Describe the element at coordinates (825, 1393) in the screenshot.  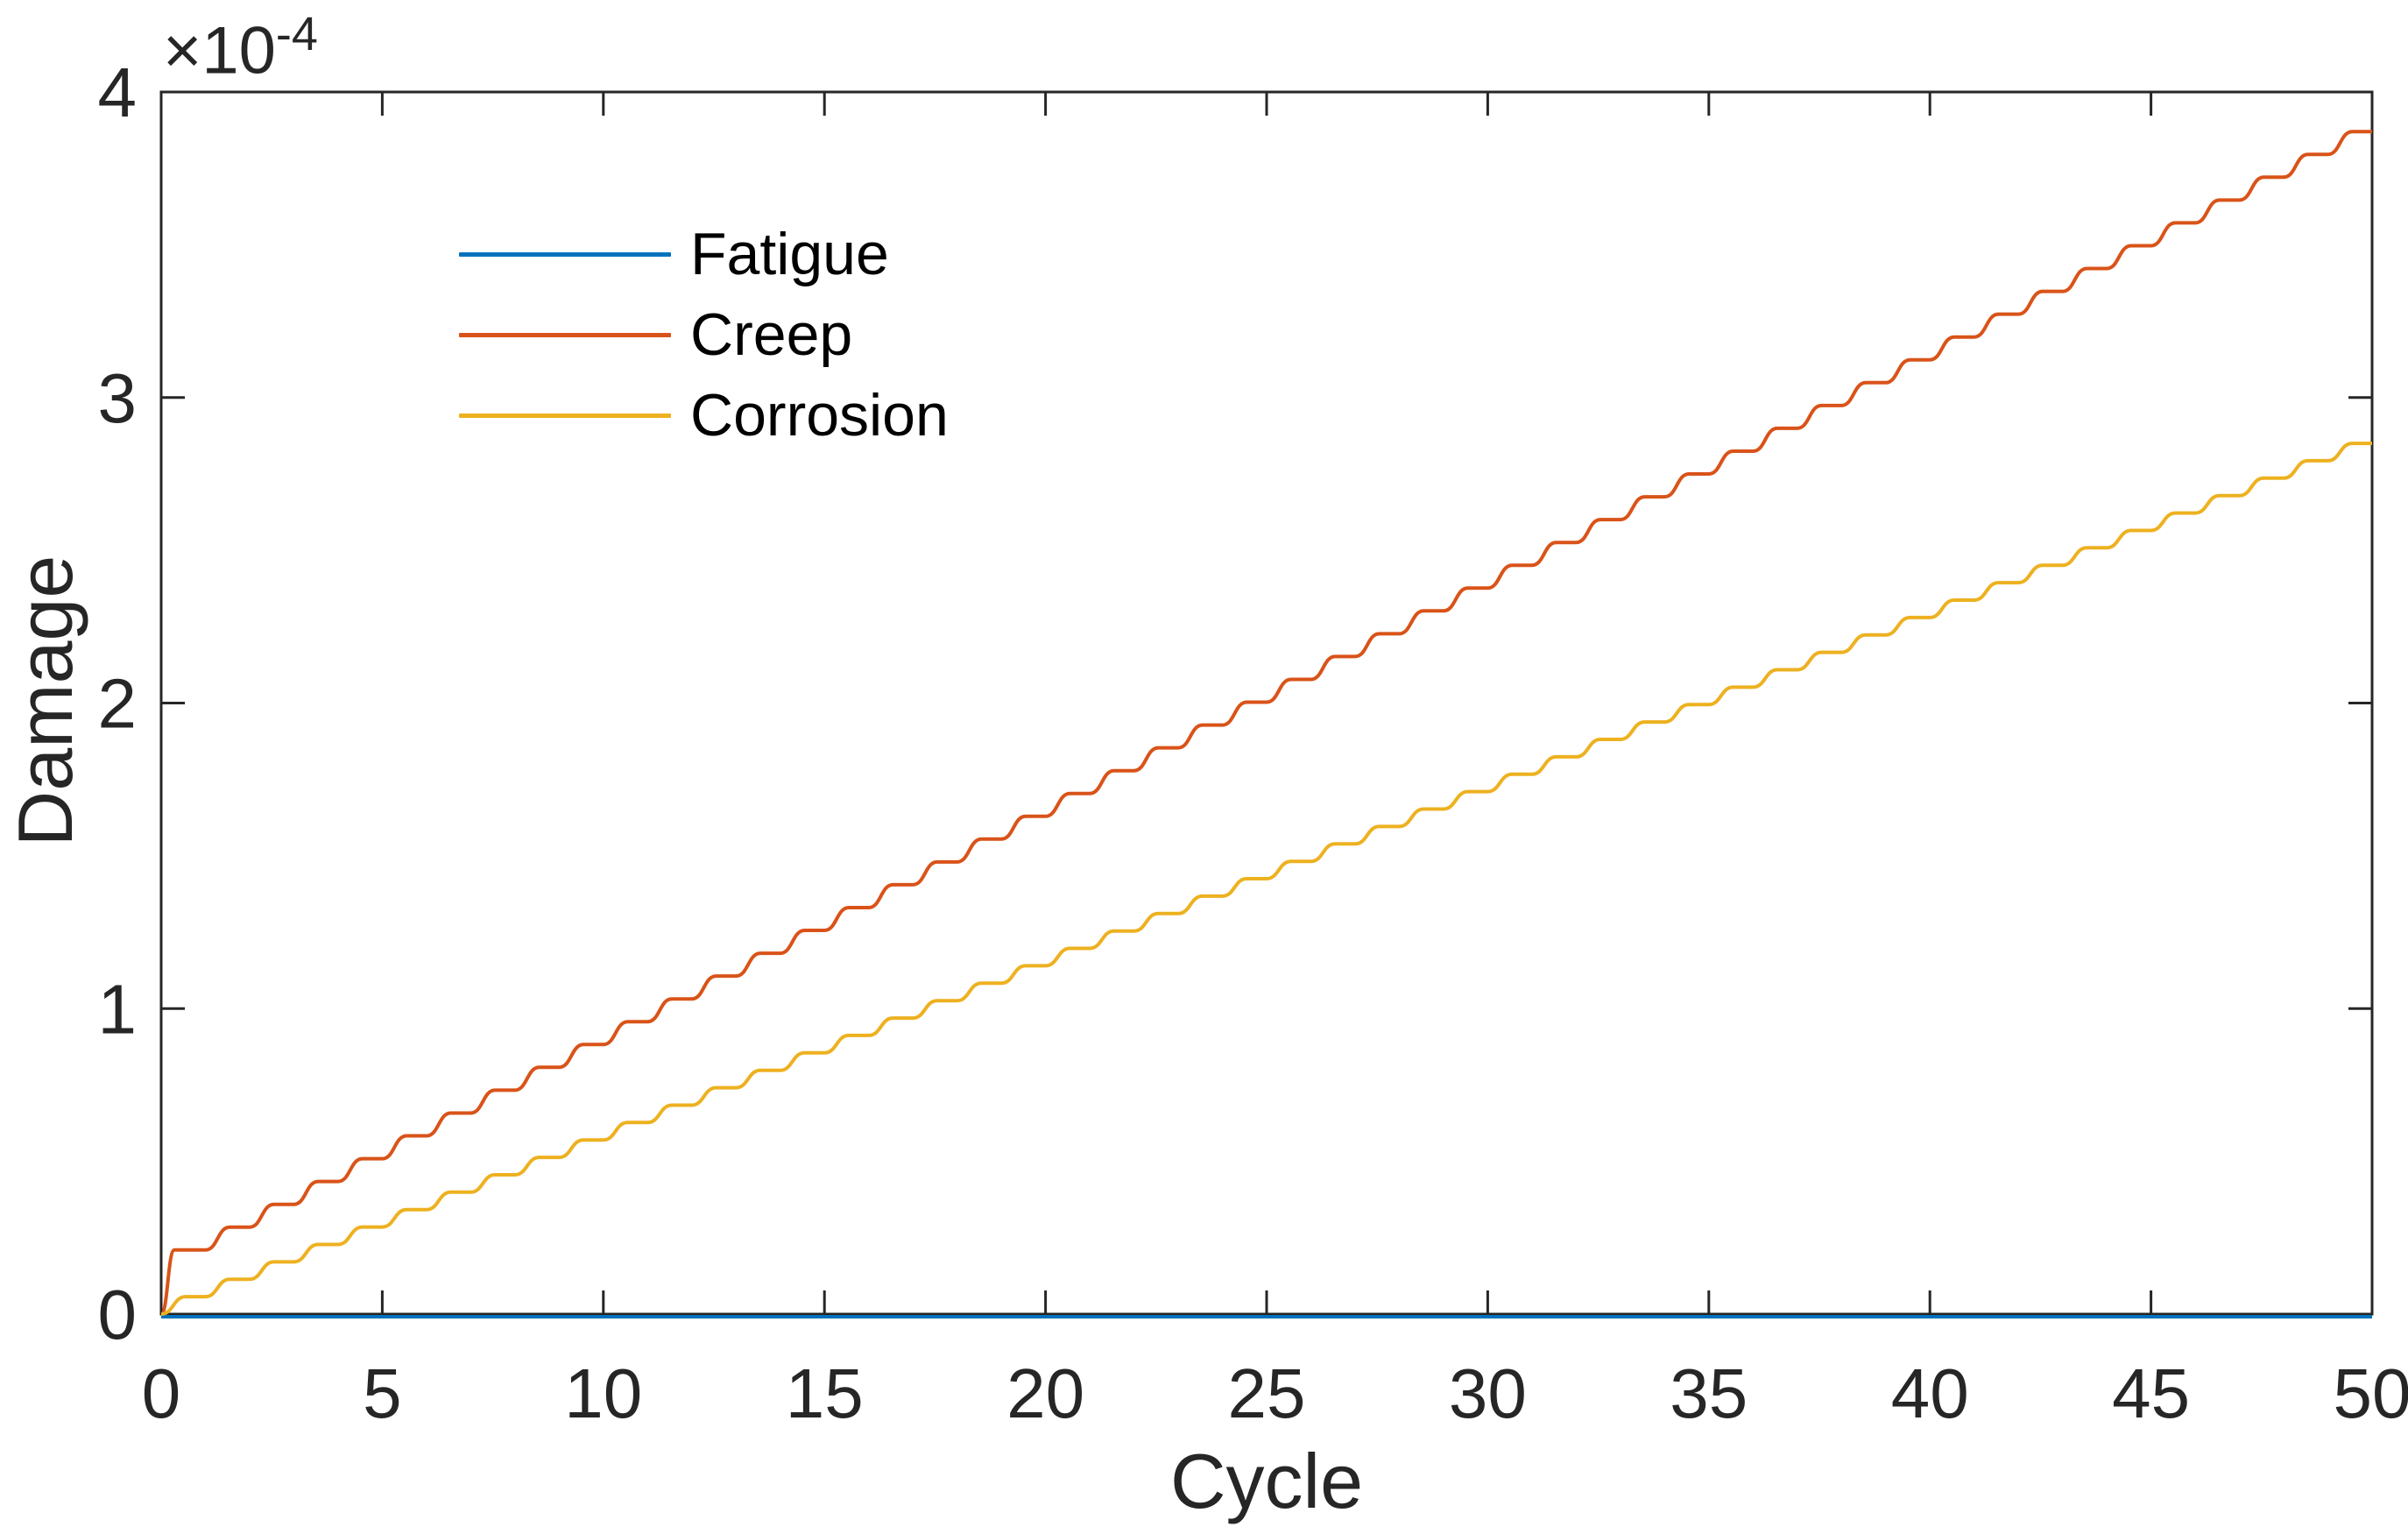
I see `x-tick-label: 15` at that location.